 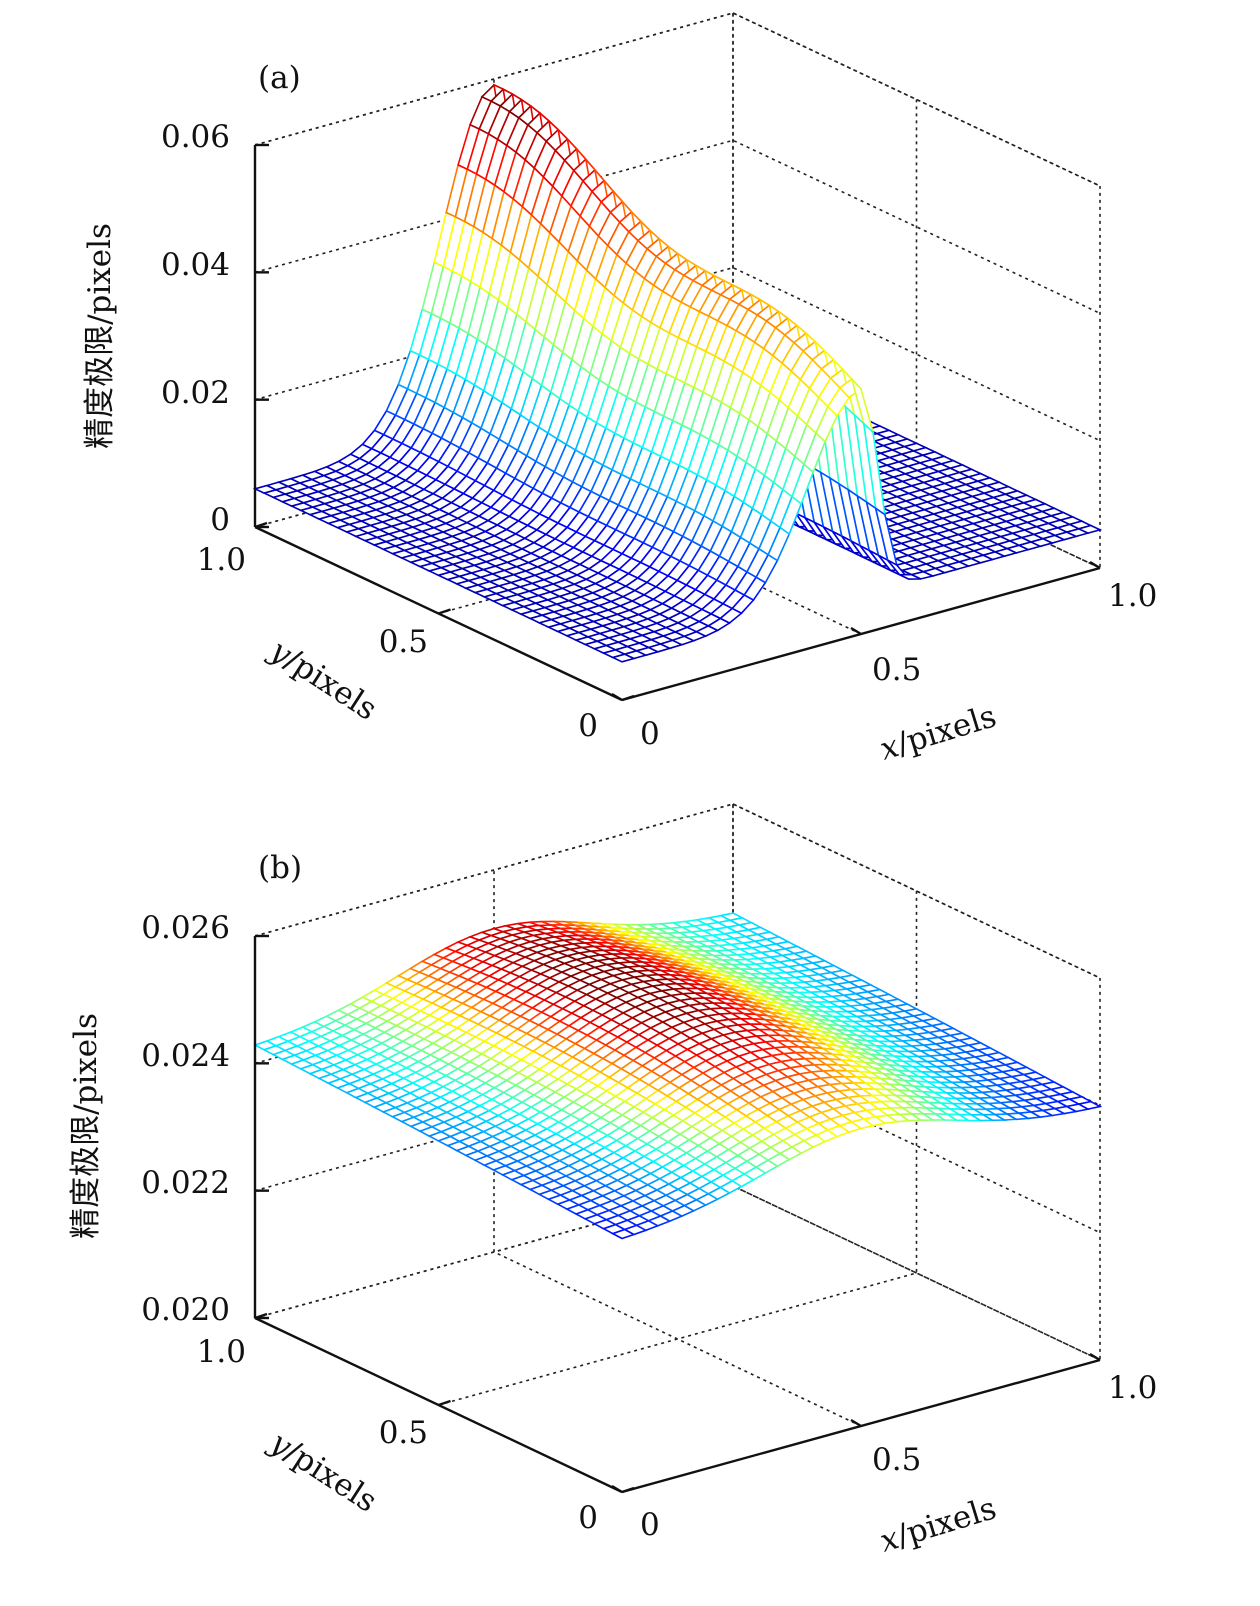 I want to click on x-tick-label-a-0: 0, so click(x=650, y=734).